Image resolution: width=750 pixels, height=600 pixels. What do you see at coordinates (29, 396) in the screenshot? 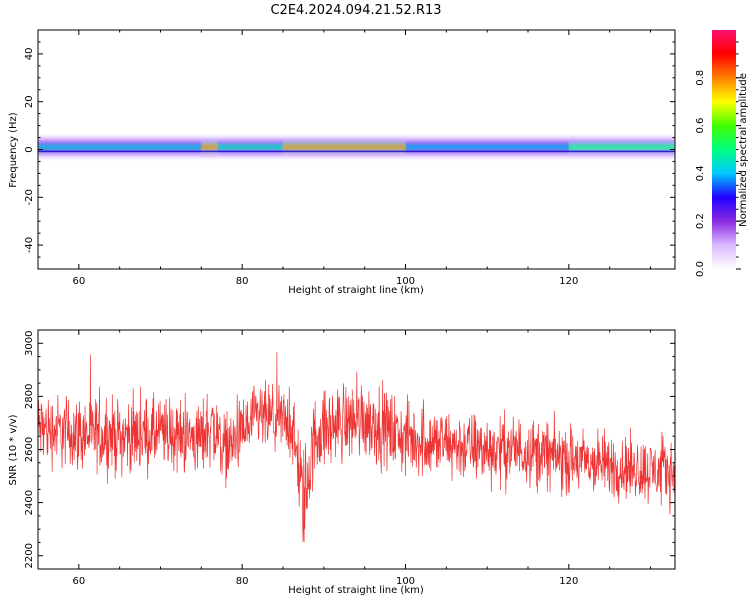
I see `snr-y-tick-label: 2800` at bounding box center [29, 396].